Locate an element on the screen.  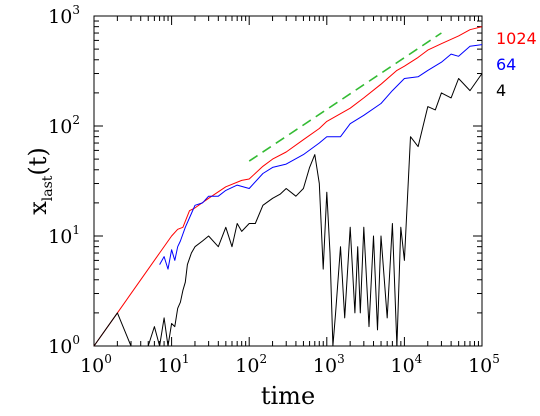
legend-label-1024: 1024 is located at coordinates (516, 38).